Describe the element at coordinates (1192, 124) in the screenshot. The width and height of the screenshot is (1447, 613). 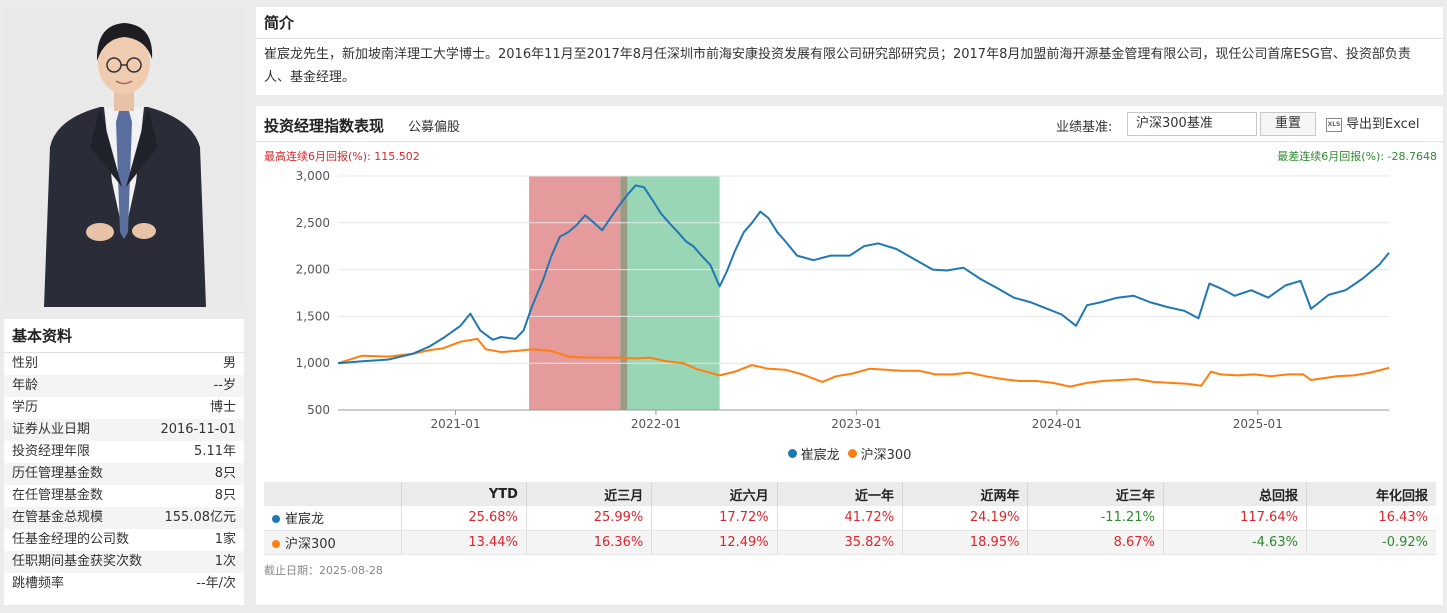
I see `benchmark-input: 沪深300基准` at that location.